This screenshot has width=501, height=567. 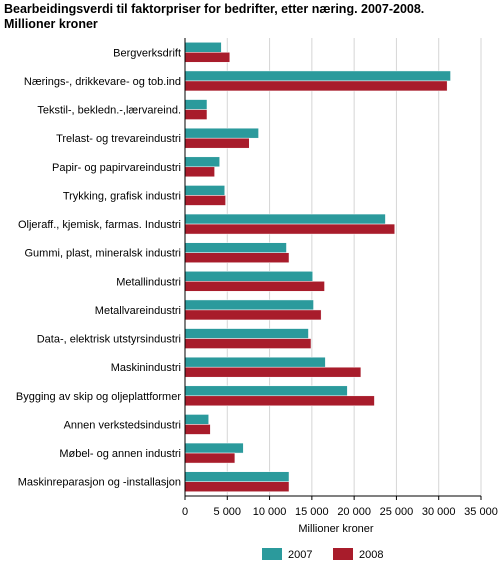 What do you see at coordinates (122, 425) in the screenshot?
I see `category-label: Annen verkstedsindustri` at bounding box center [122, 425].